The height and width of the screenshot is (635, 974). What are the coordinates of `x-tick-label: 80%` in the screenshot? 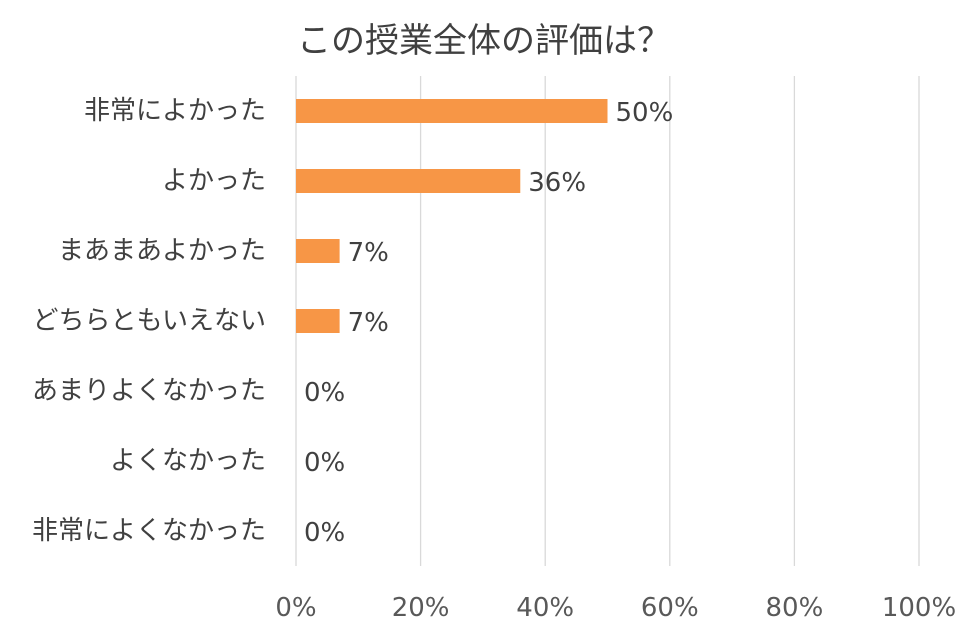 It's located at (795, 608).